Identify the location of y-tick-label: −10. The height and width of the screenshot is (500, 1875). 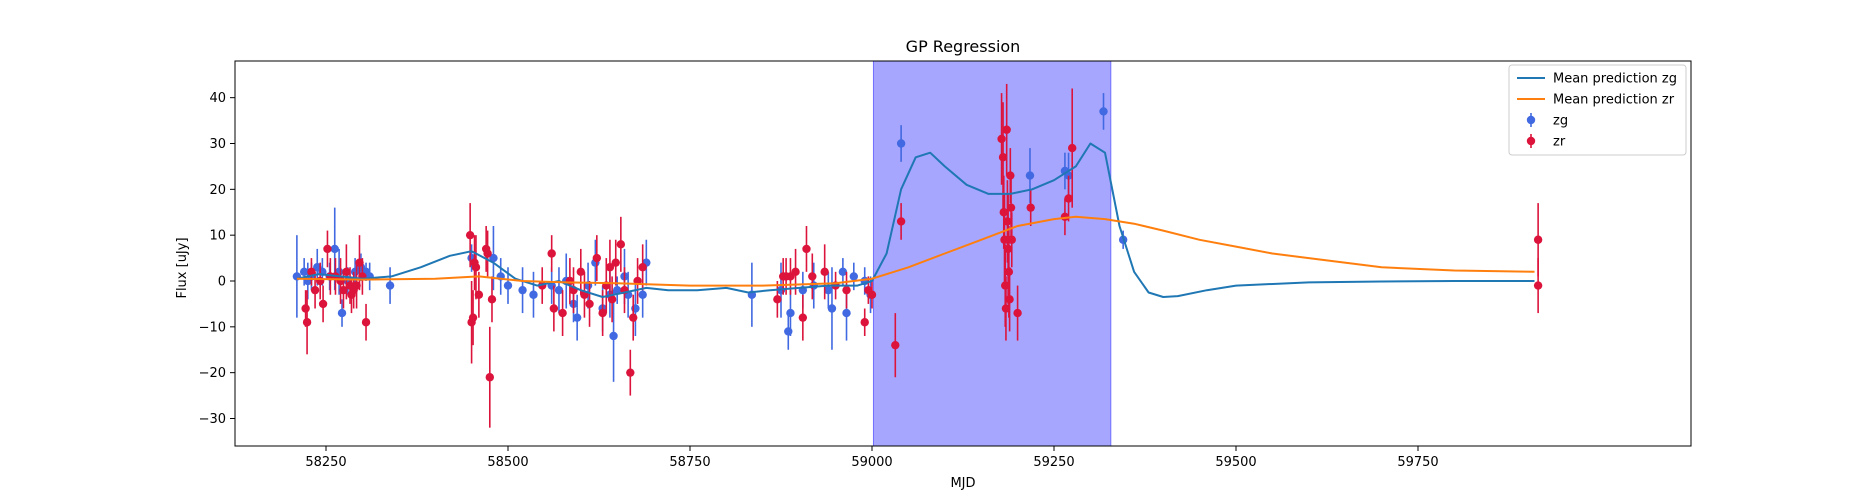
(212, 327).